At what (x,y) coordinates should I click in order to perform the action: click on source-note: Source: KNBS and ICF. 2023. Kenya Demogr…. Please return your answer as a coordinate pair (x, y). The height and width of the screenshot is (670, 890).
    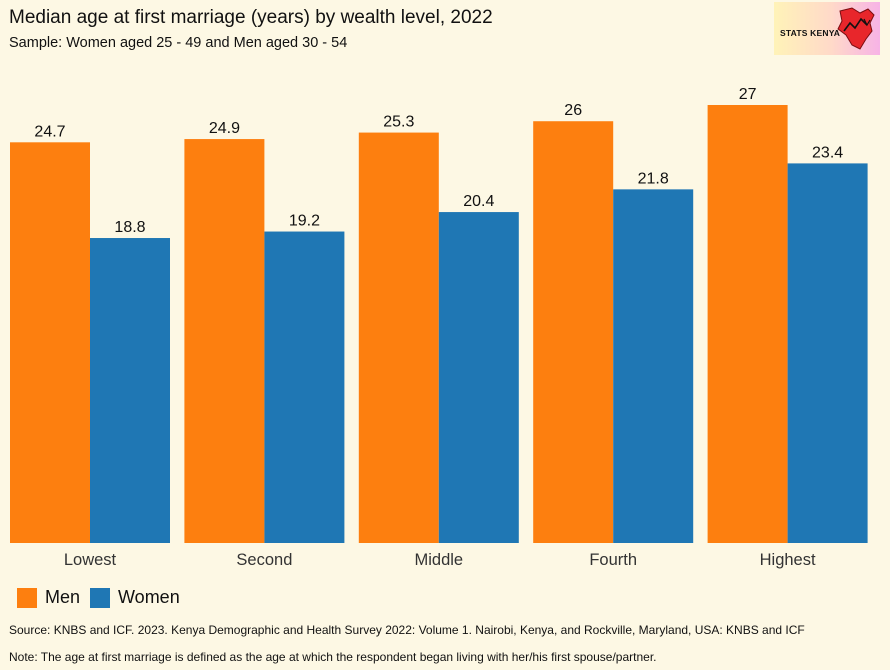
    Looking at the image, I should click on (407, 630).